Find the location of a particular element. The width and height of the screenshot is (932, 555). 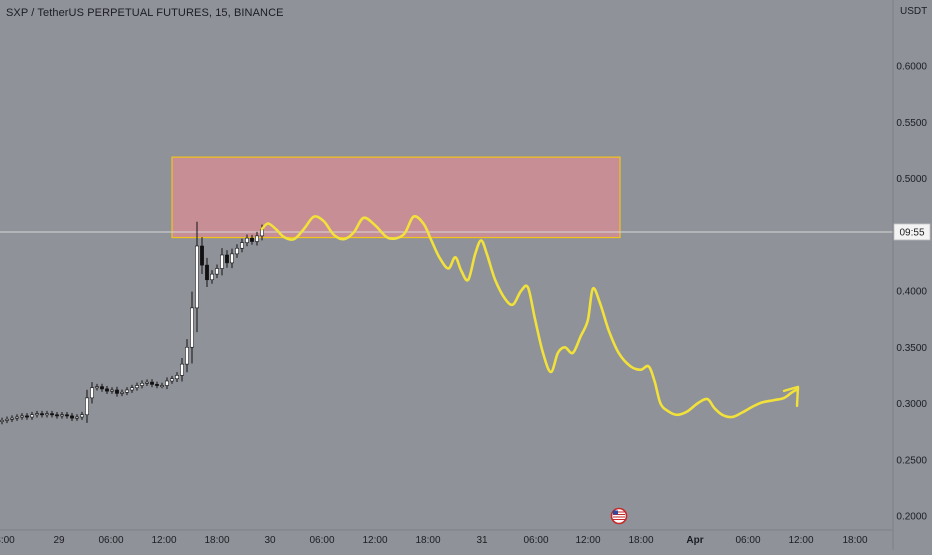

x-tick-label: 06:00 is located at coordinates (321, 540).